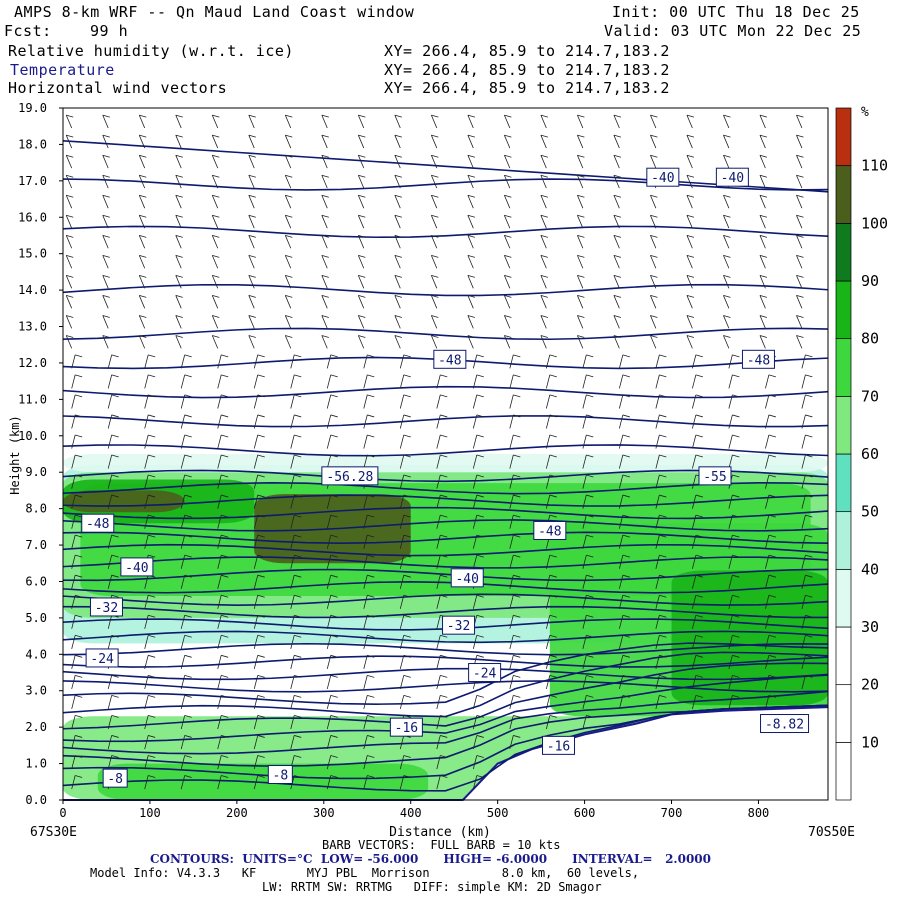 This screenshot has height=900, width=900. I want to click on colorbar-tick-label: 30, so click(870, 627).